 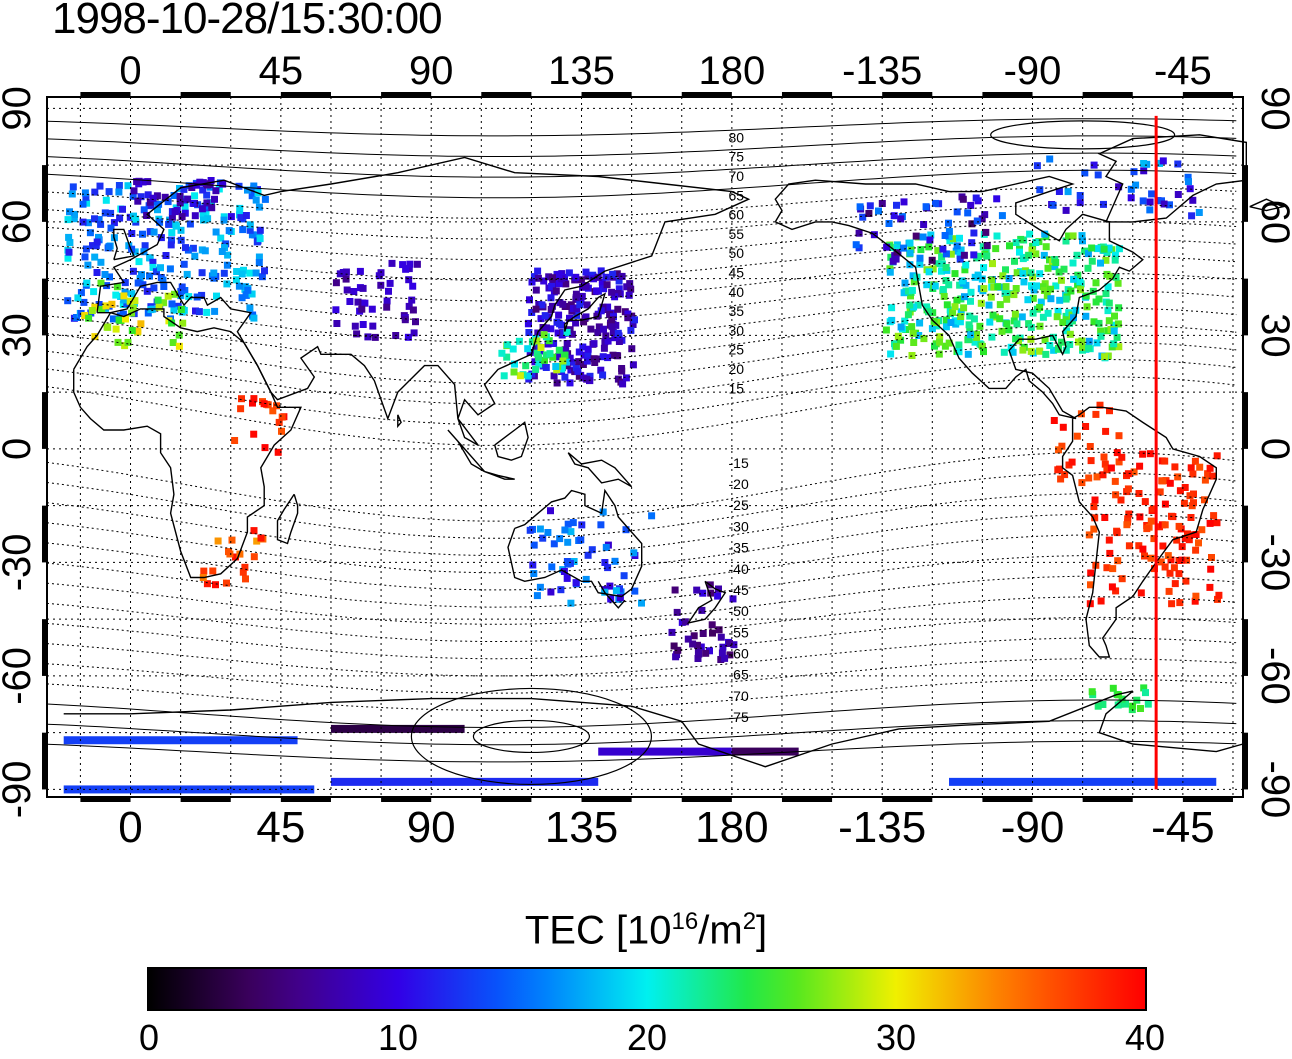 I want to click on lat-tick-left: -90, so click(x=19, y=789).